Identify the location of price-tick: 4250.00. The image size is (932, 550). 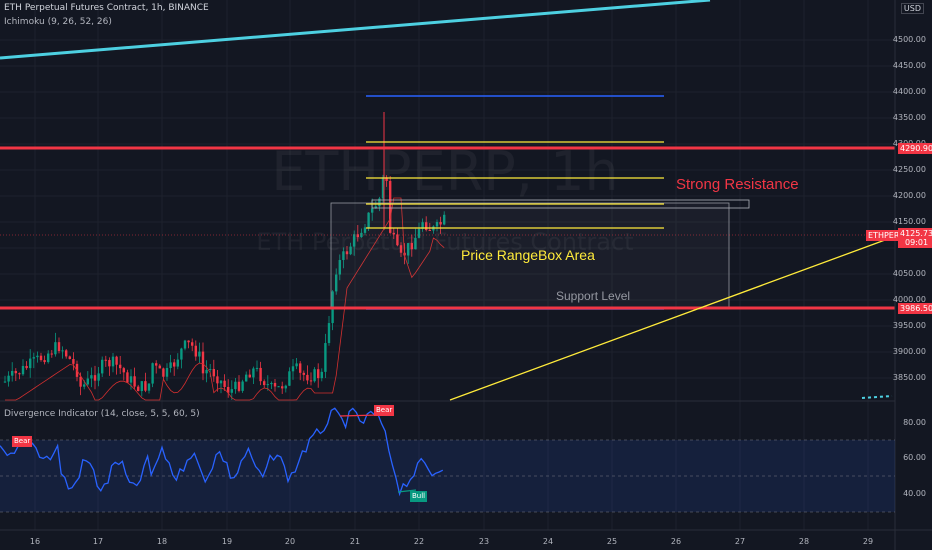
(909, 169).